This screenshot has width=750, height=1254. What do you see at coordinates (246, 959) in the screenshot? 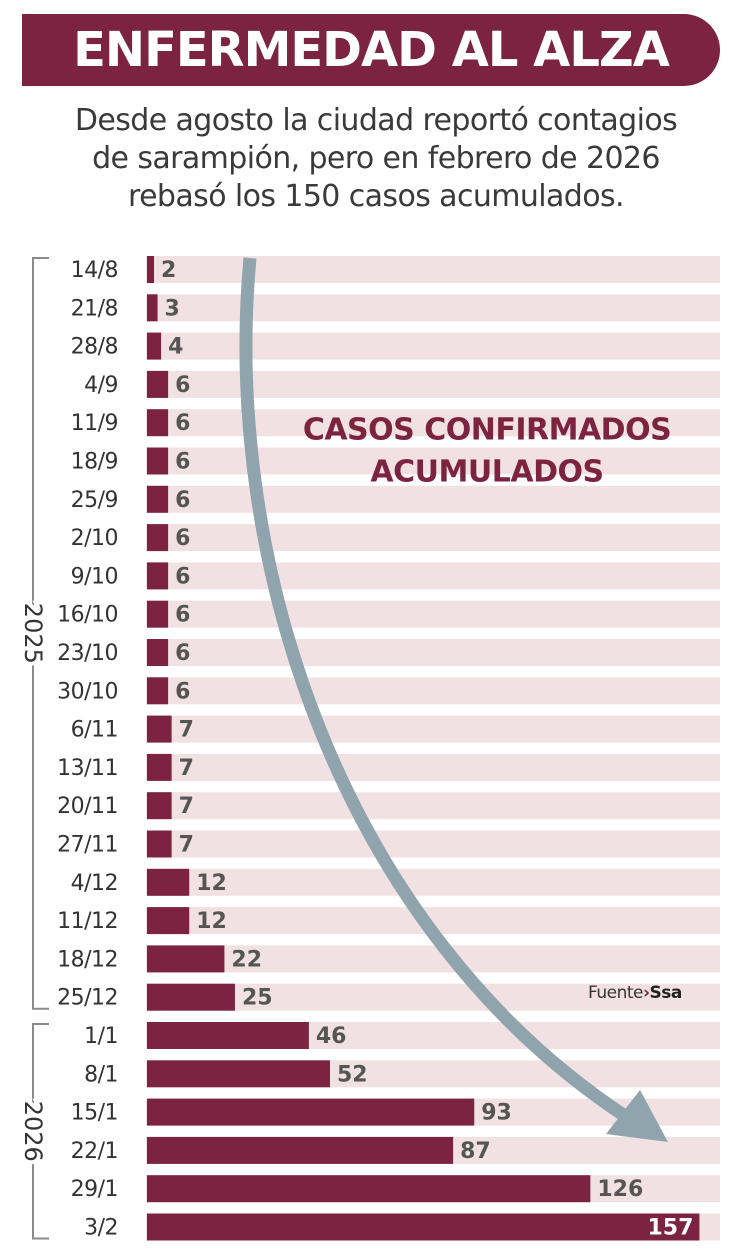
I see `value-label: 22` at bounding box center [246, 959].